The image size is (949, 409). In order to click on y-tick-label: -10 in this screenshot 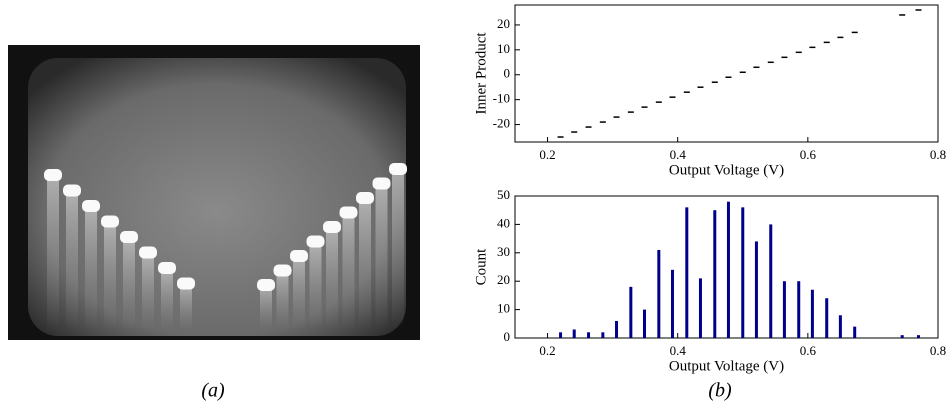, I will do `click(501, 98)`.